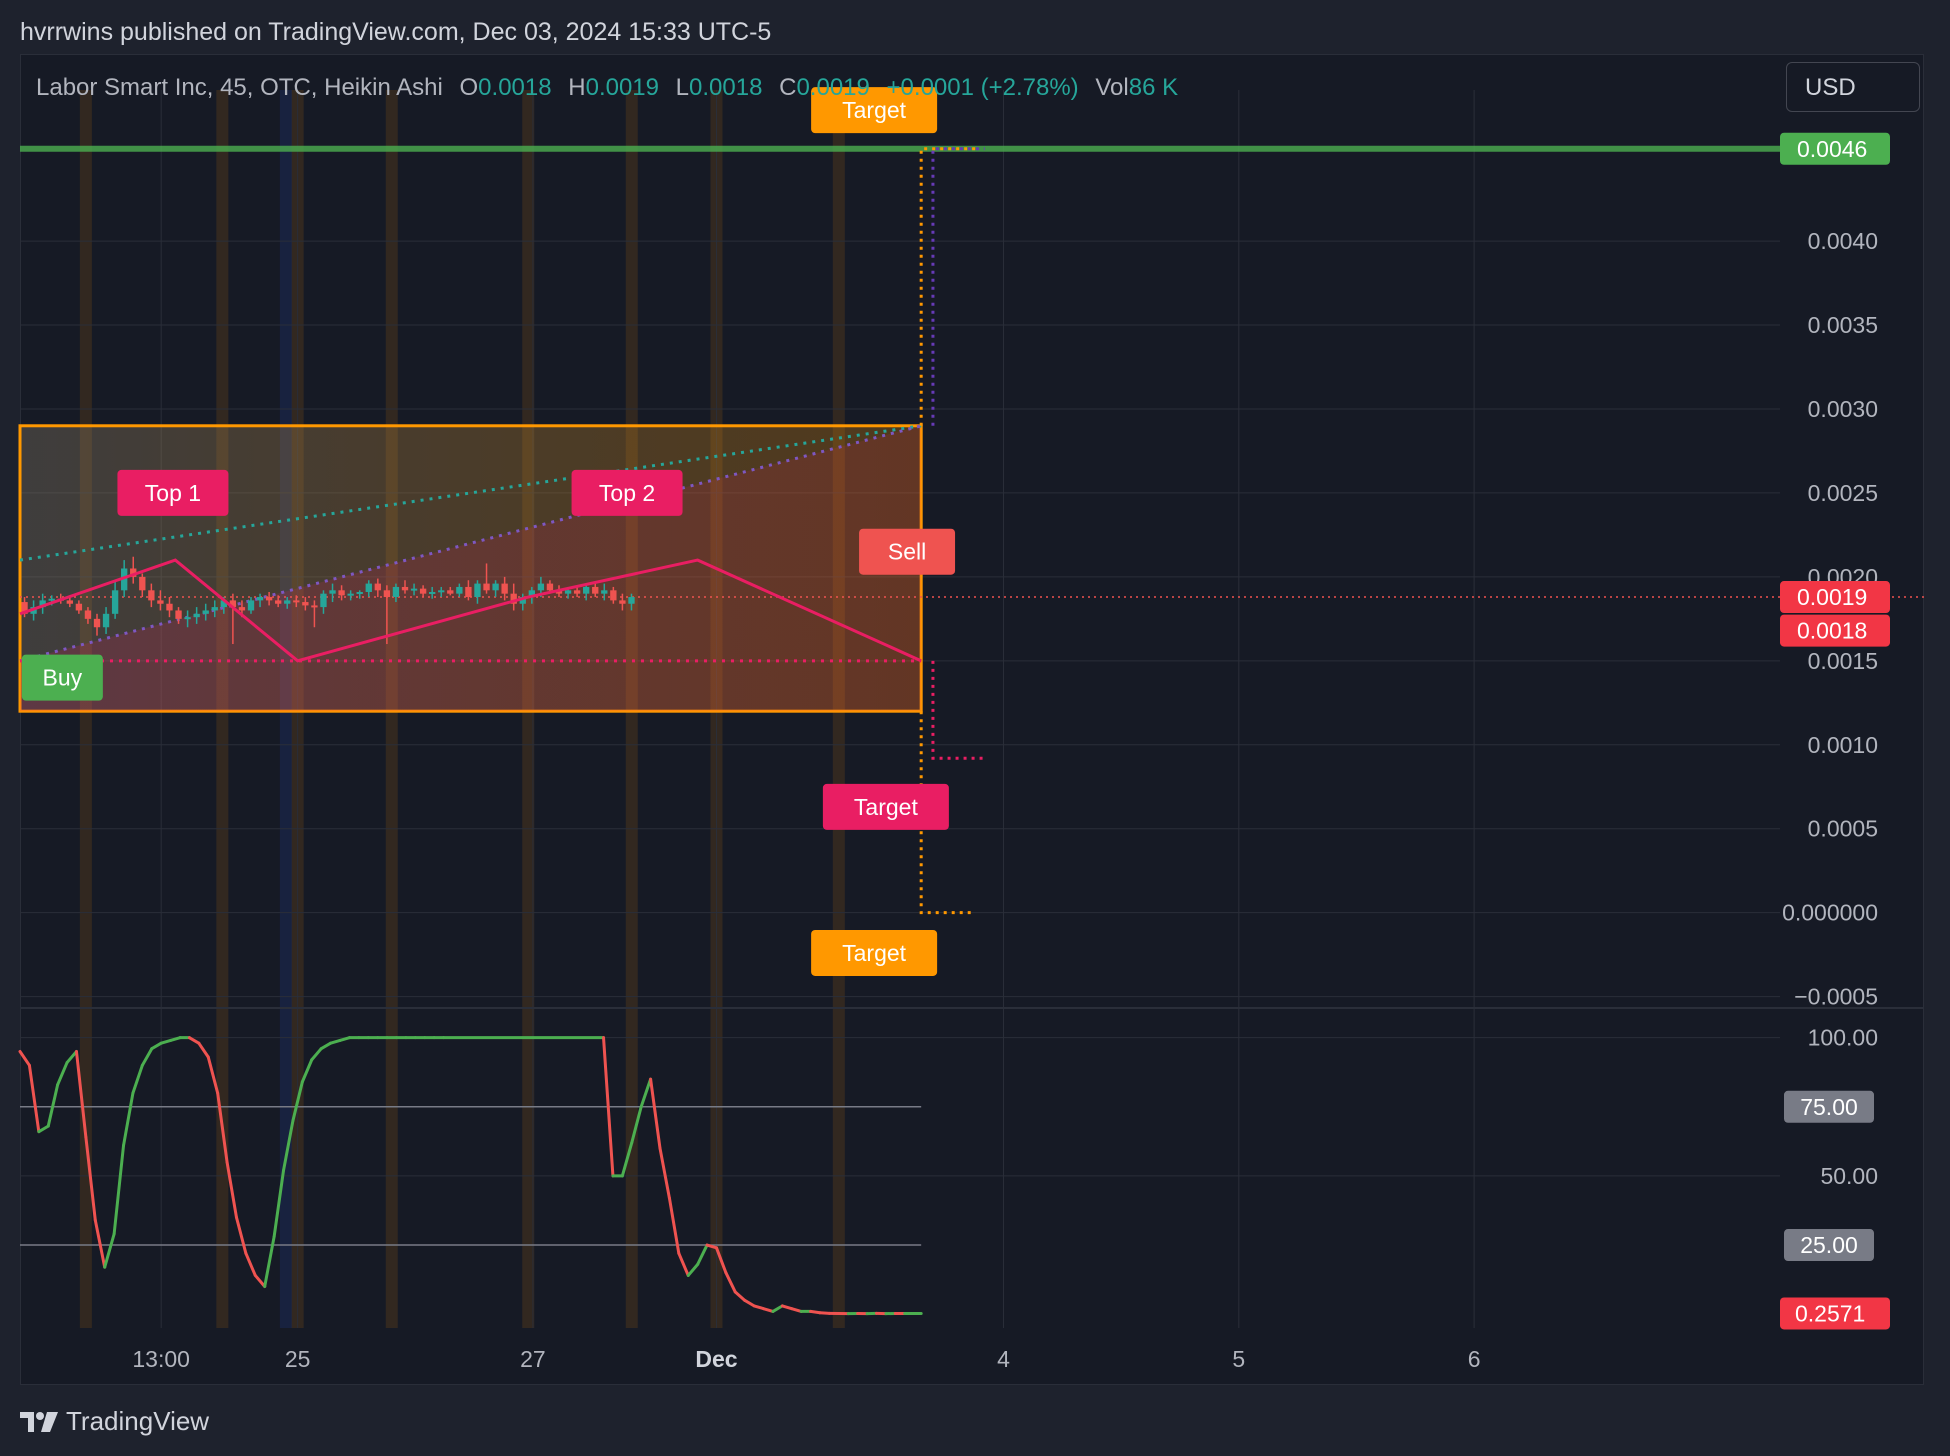 This screenshot has height=1456, width=1950. I want to click on pattern-line, so click(470, 610).